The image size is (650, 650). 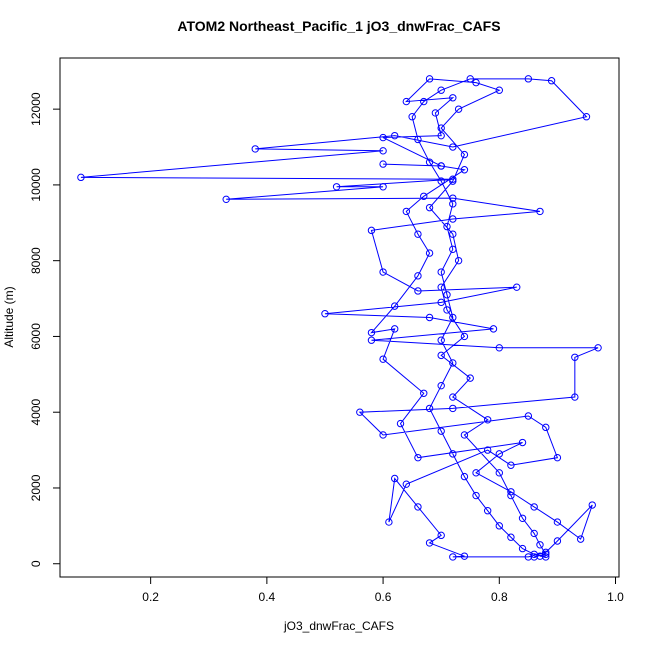 What do you see at coordinates (36, 185) in the screenshot?
I see `y-tick-label: 10000` at bounding box center [36, 185].